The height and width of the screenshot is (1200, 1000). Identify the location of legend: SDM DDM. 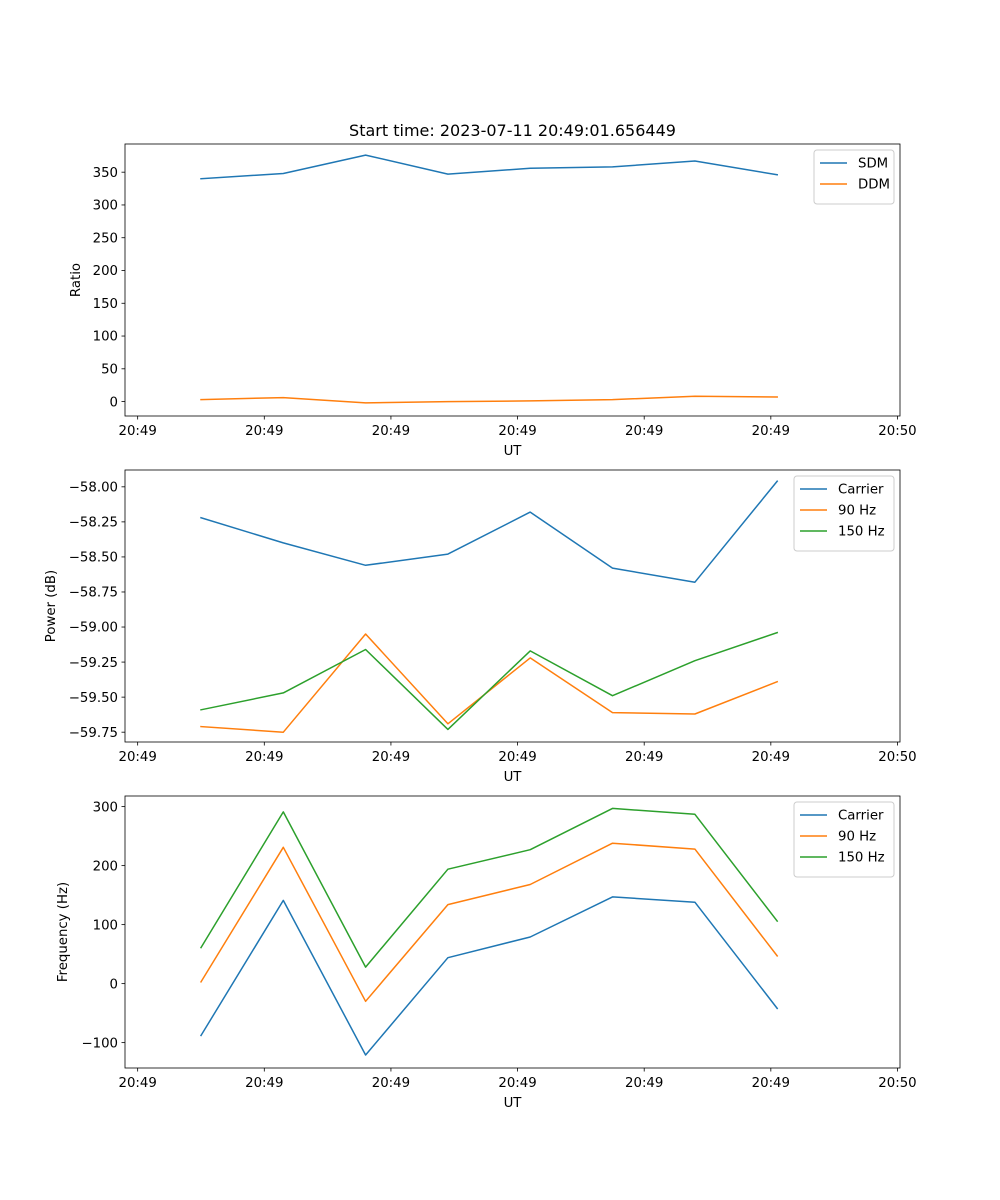
(854, 177).